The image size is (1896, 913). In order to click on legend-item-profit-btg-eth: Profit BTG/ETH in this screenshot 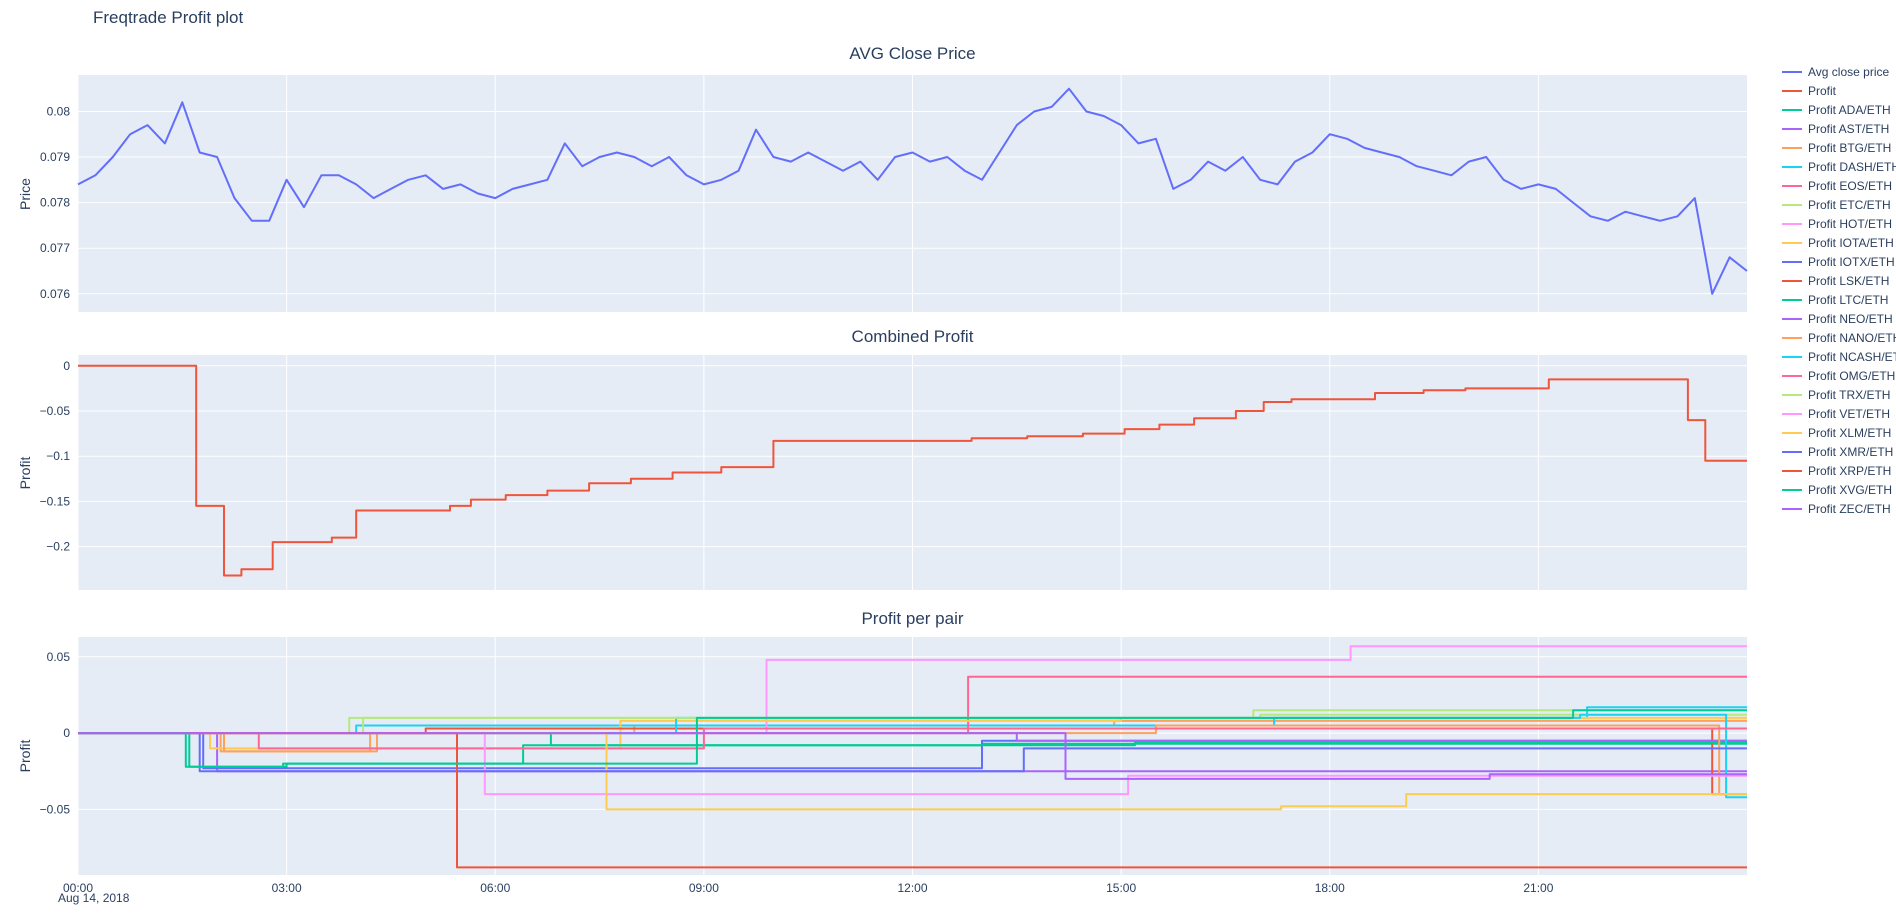, I will do `click(1839, 147)`.